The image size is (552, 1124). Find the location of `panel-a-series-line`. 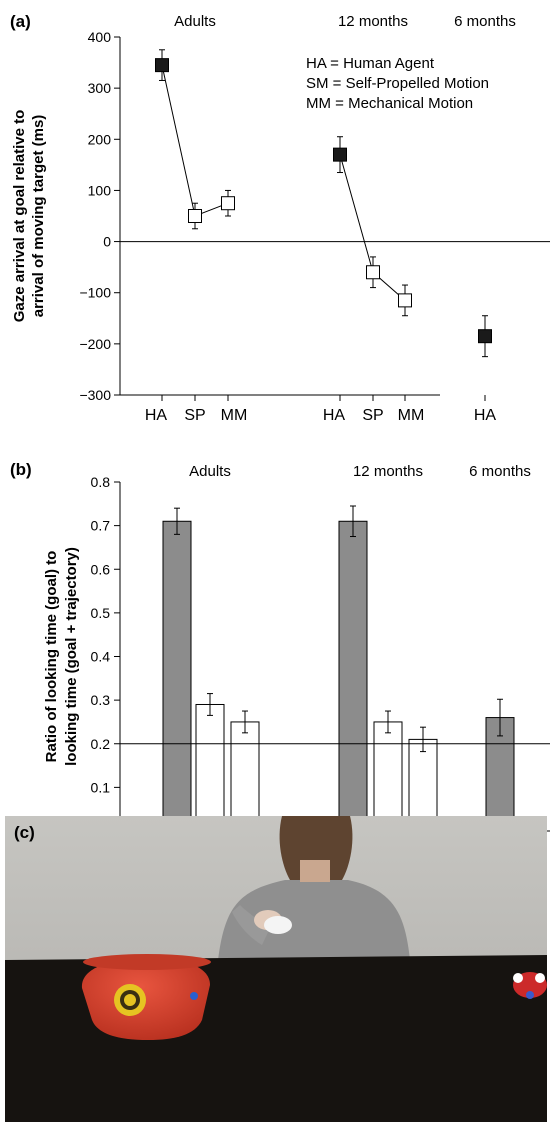

panel-a-series-line is located at coordinates (195, 141).